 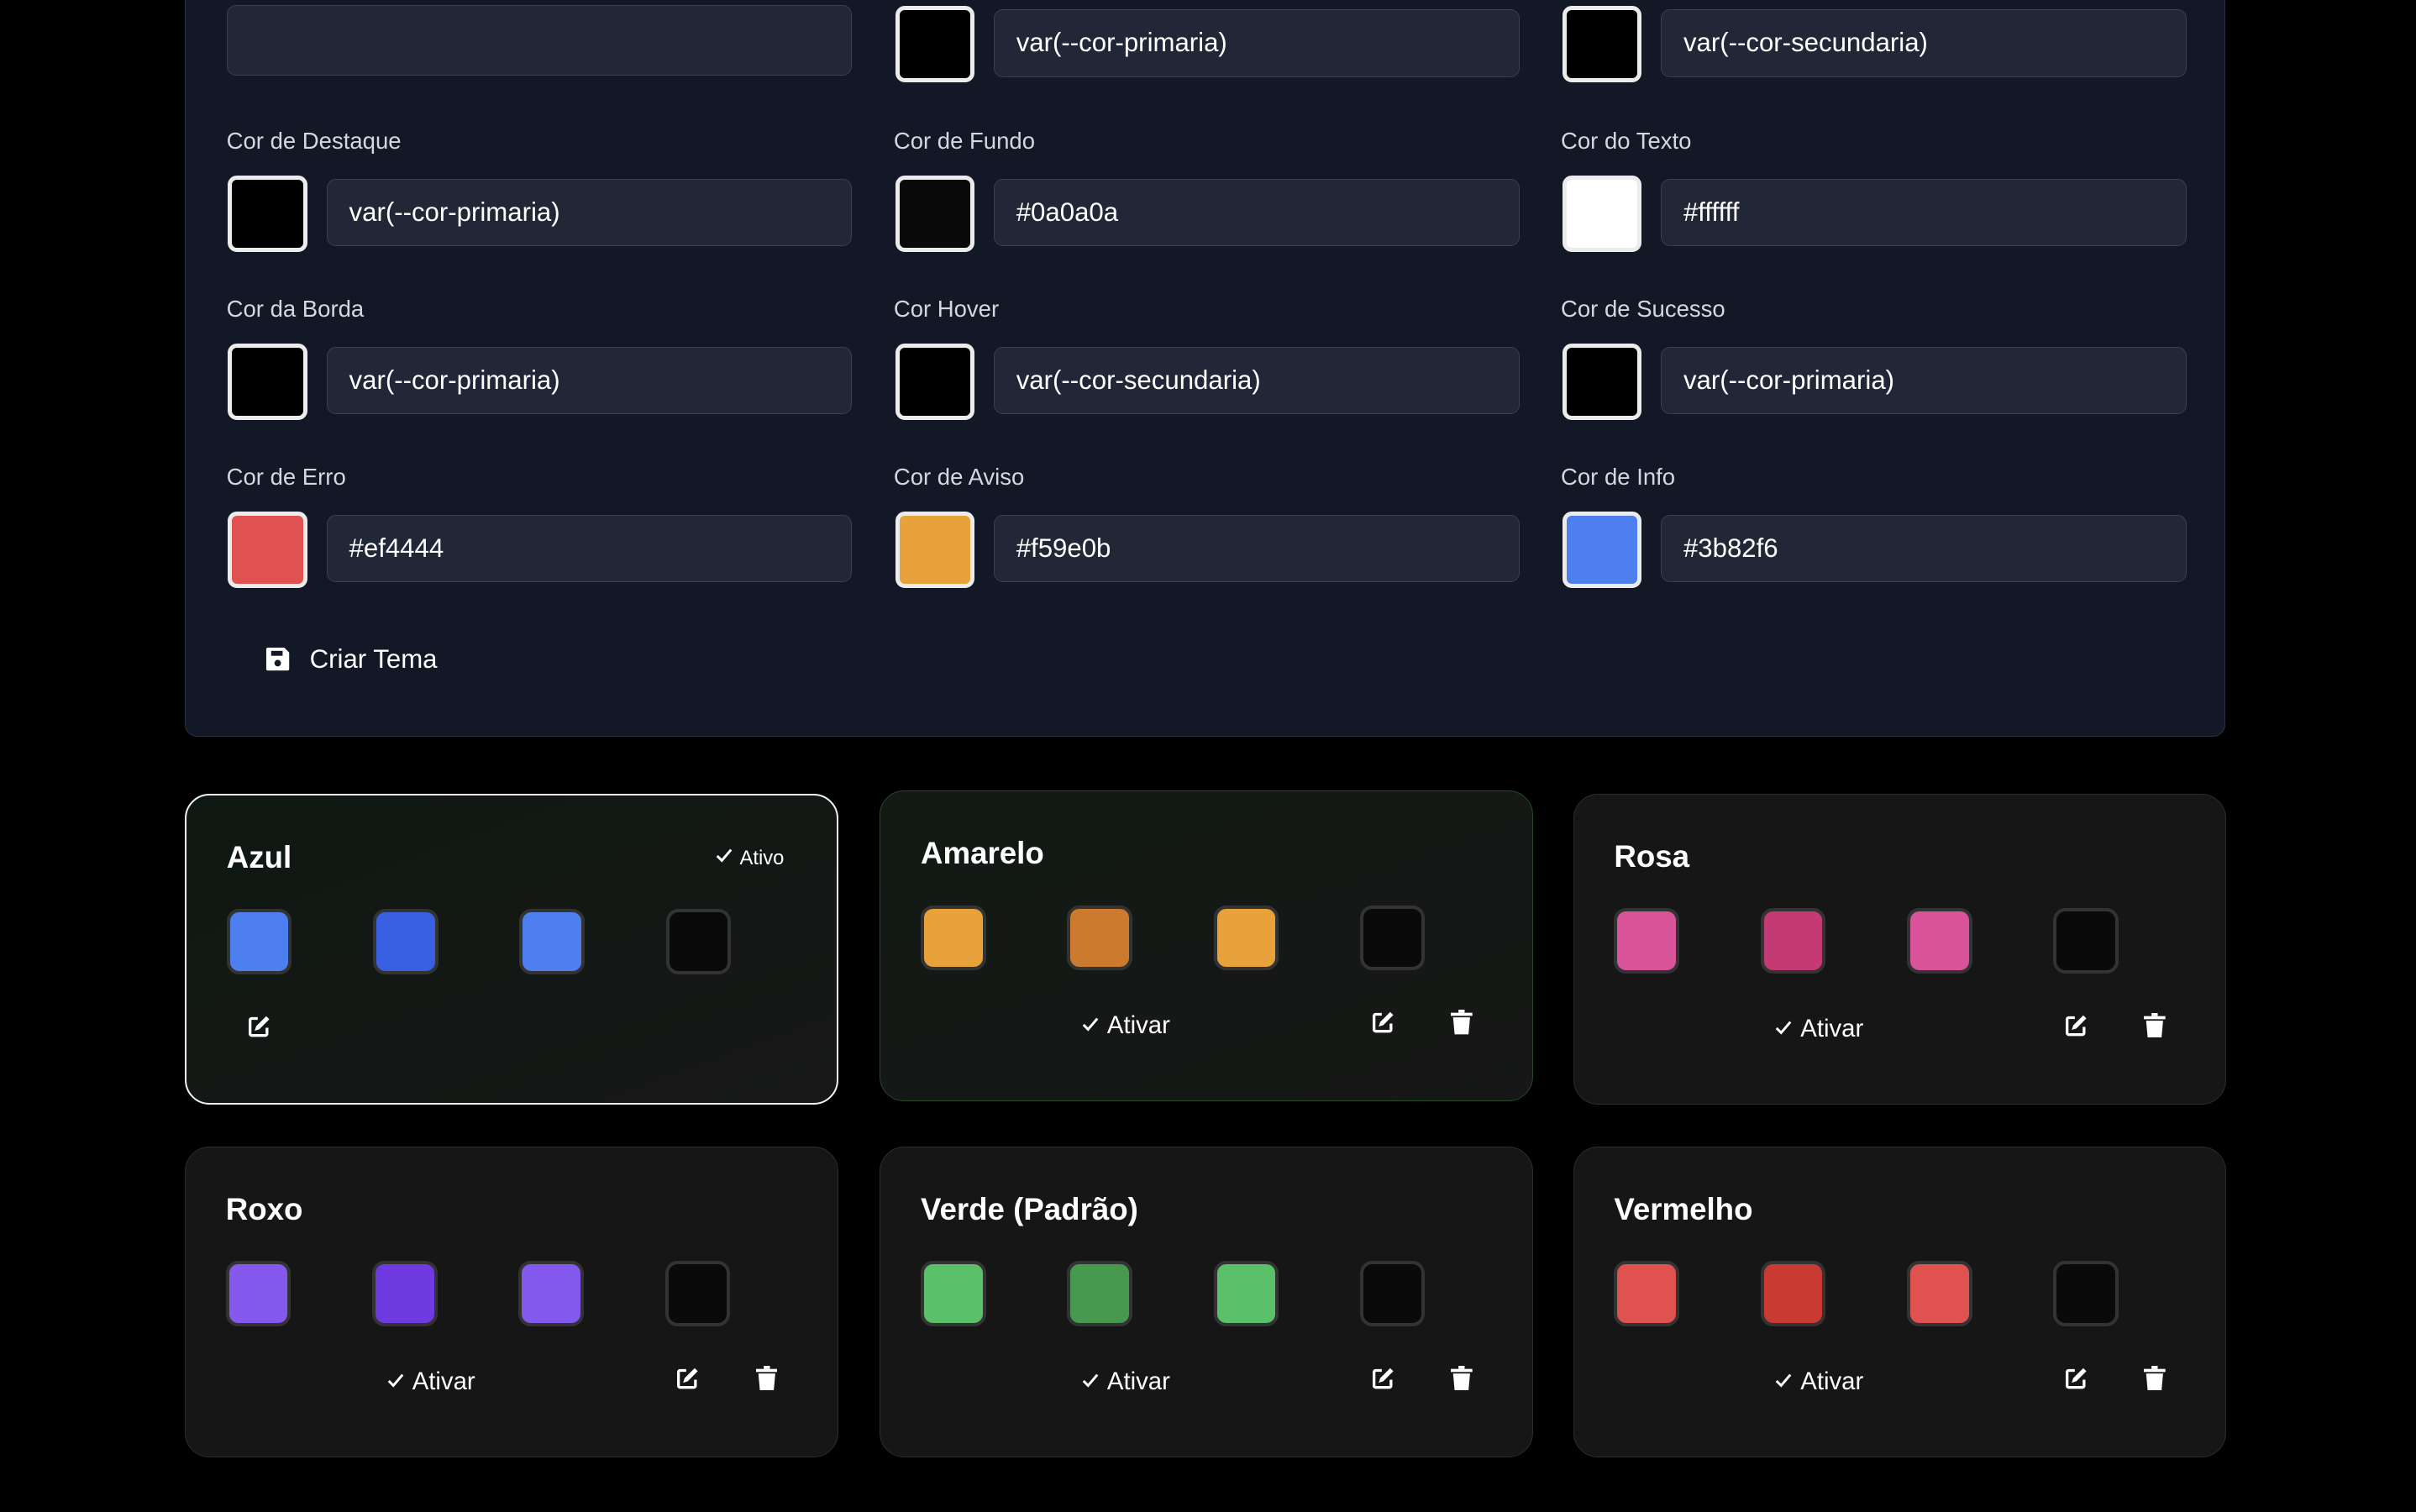 I want to click on field-label: Cor Hover, so click(x=946, y=309).